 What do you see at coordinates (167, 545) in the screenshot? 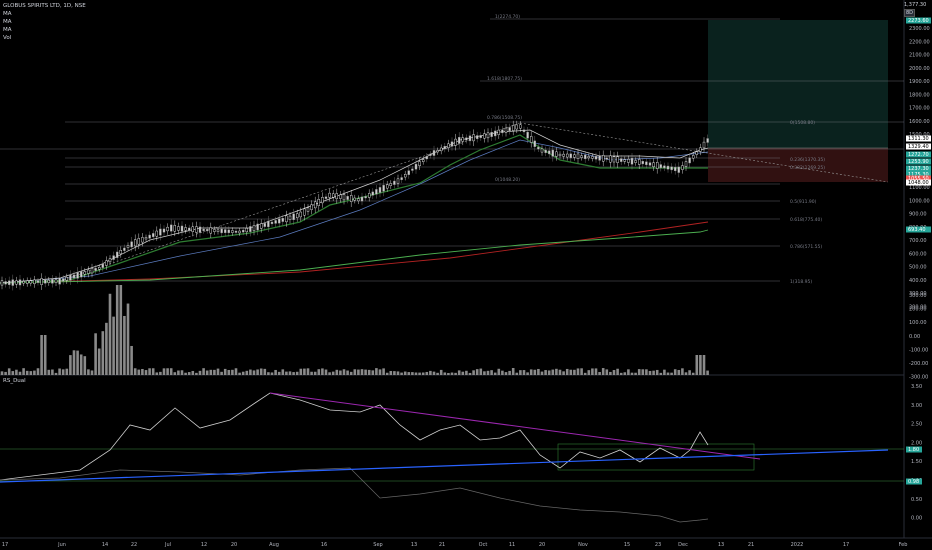
I see `x-tick: Jul` at bounding box center [167, 545].